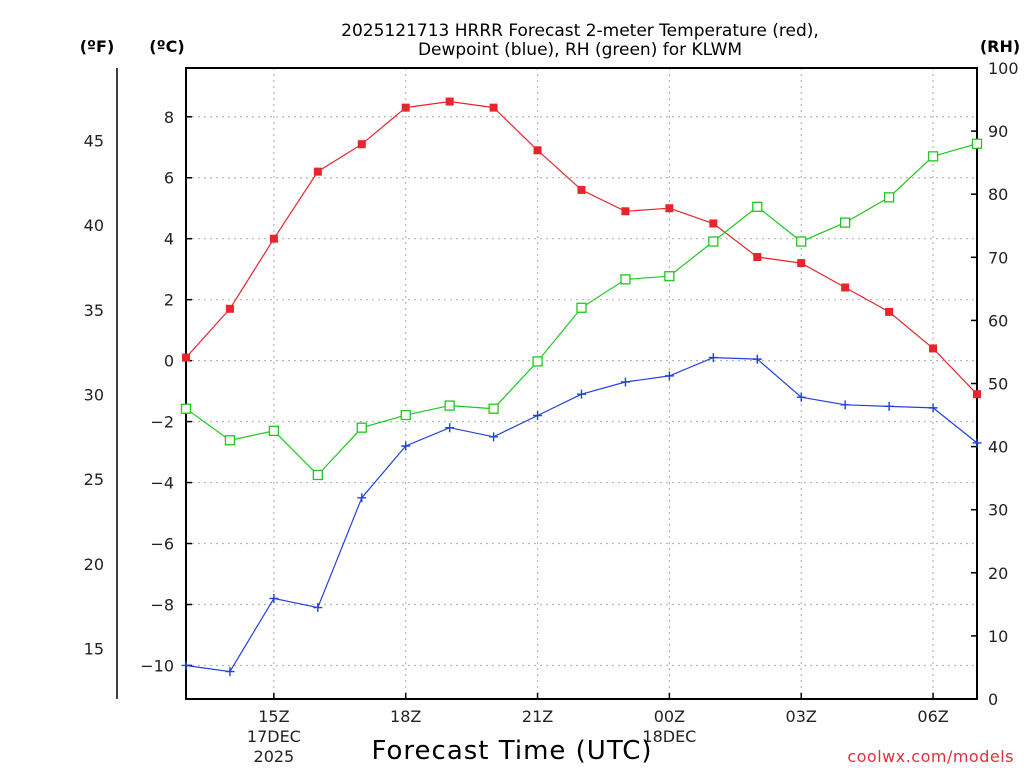 This screenshot has width=1024, height=768. What do you see at coordinates (998, 636) in the screenshot?
I see `rh-tick-label: 10` at bounding box center [998, 636].